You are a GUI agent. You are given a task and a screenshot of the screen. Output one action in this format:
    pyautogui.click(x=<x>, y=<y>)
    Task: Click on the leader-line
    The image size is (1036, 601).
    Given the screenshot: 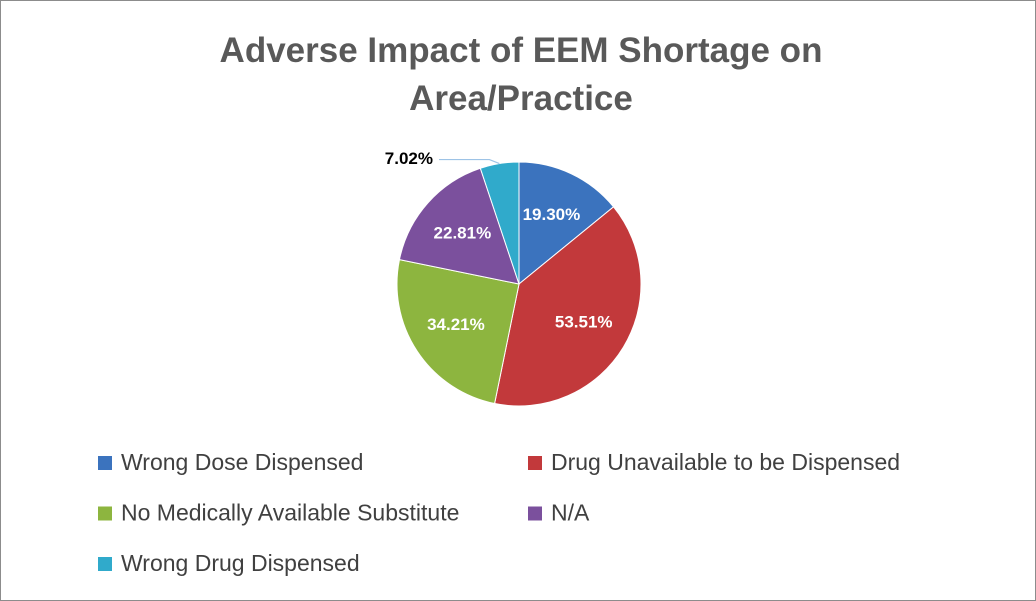 What is the action you would take?
    pyautogui.click(x=469, y=161)
    